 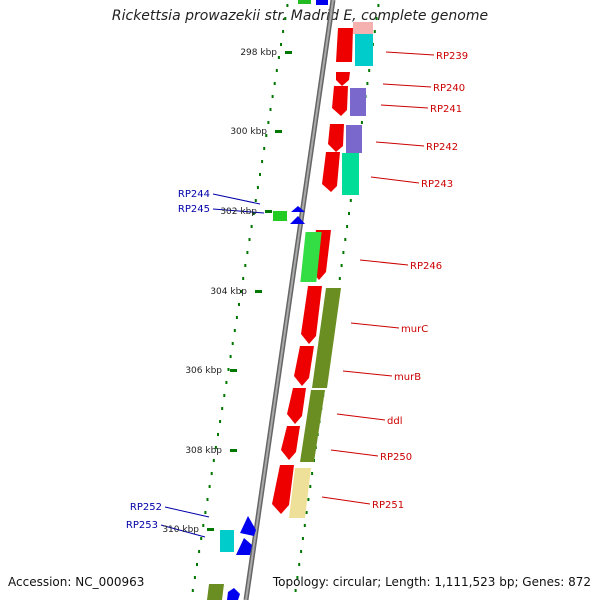 I want to click on gene-label: RP241, so click(x=446, y=109).